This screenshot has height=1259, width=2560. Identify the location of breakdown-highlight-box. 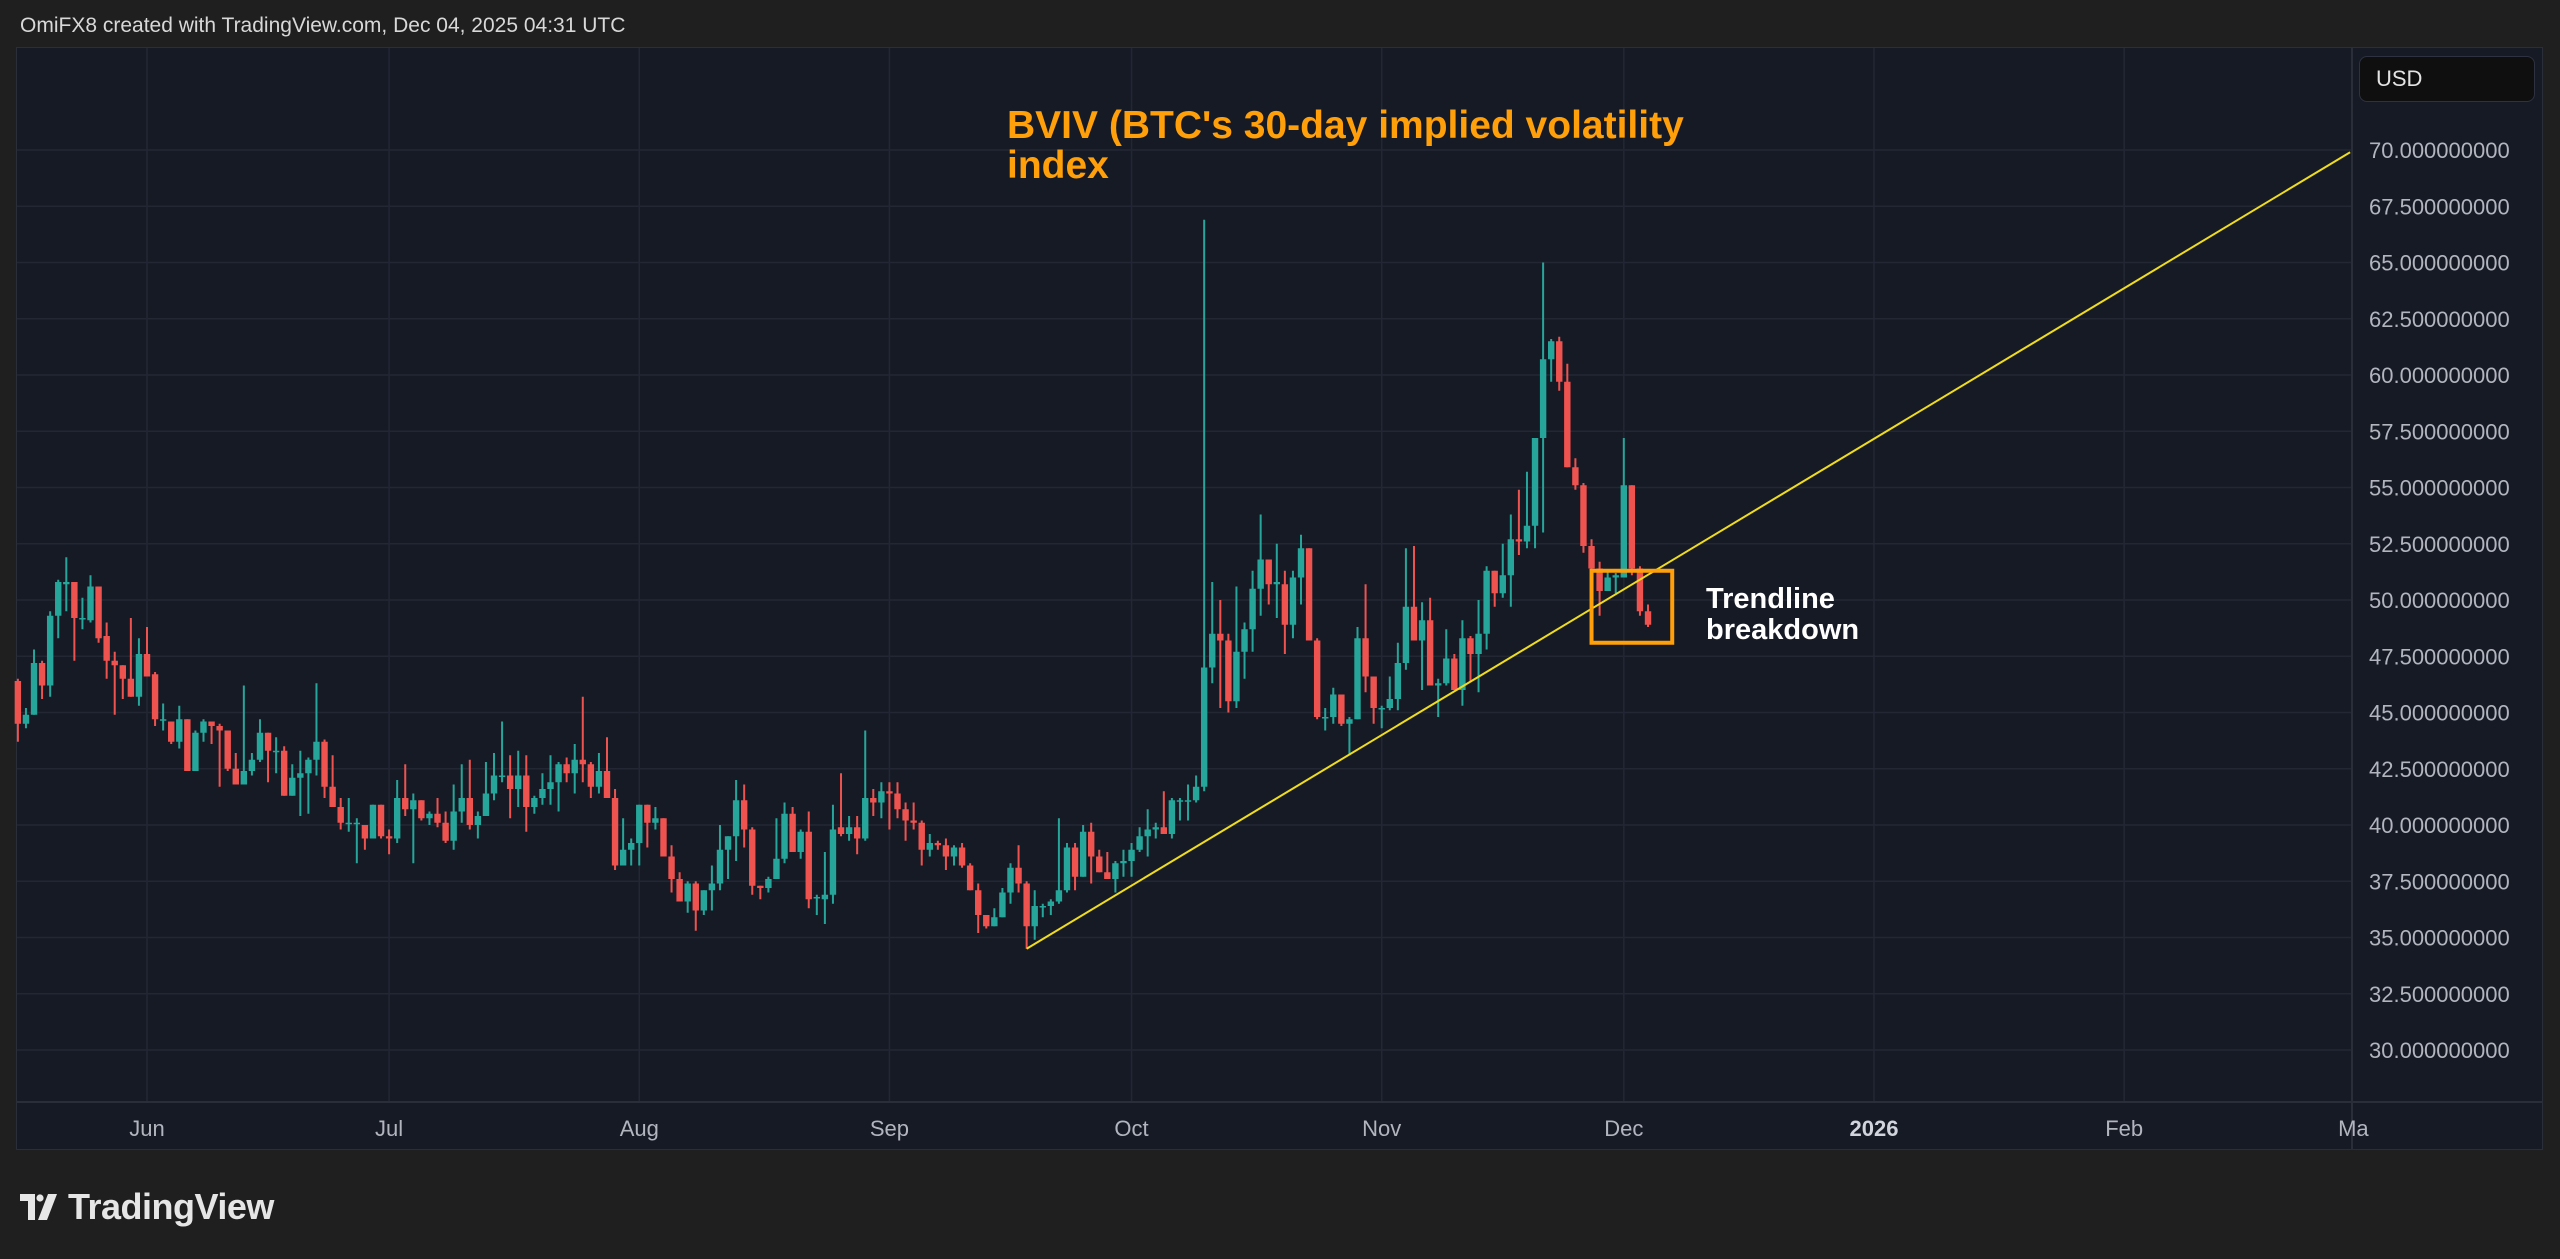
(1632, 606).